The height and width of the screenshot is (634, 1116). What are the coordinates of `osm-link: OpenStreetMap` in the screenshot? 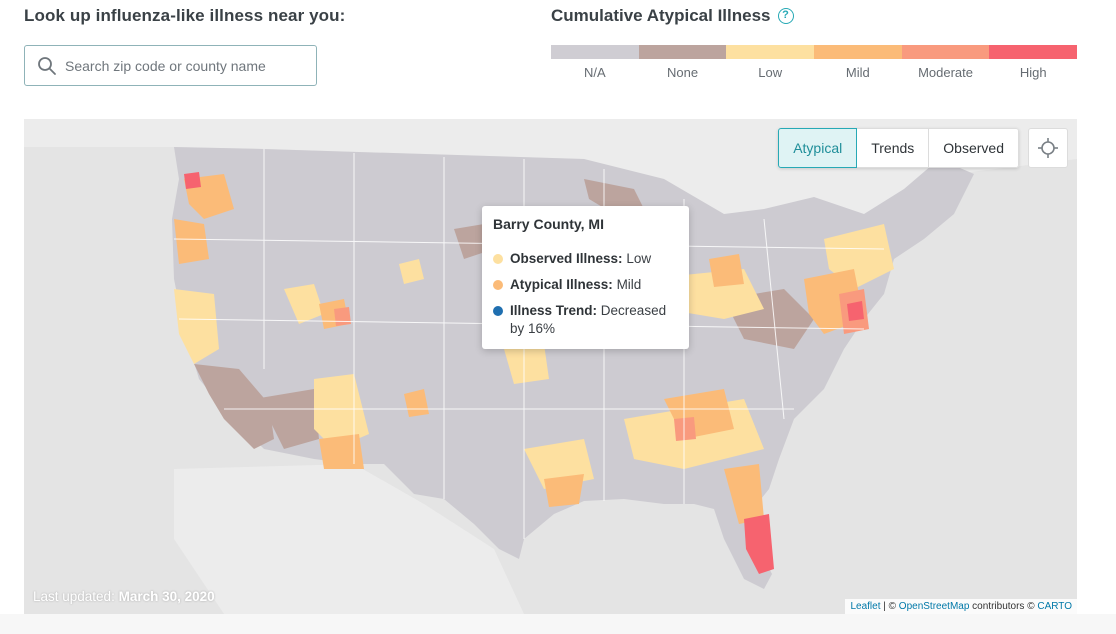 It's located at (934, 606).